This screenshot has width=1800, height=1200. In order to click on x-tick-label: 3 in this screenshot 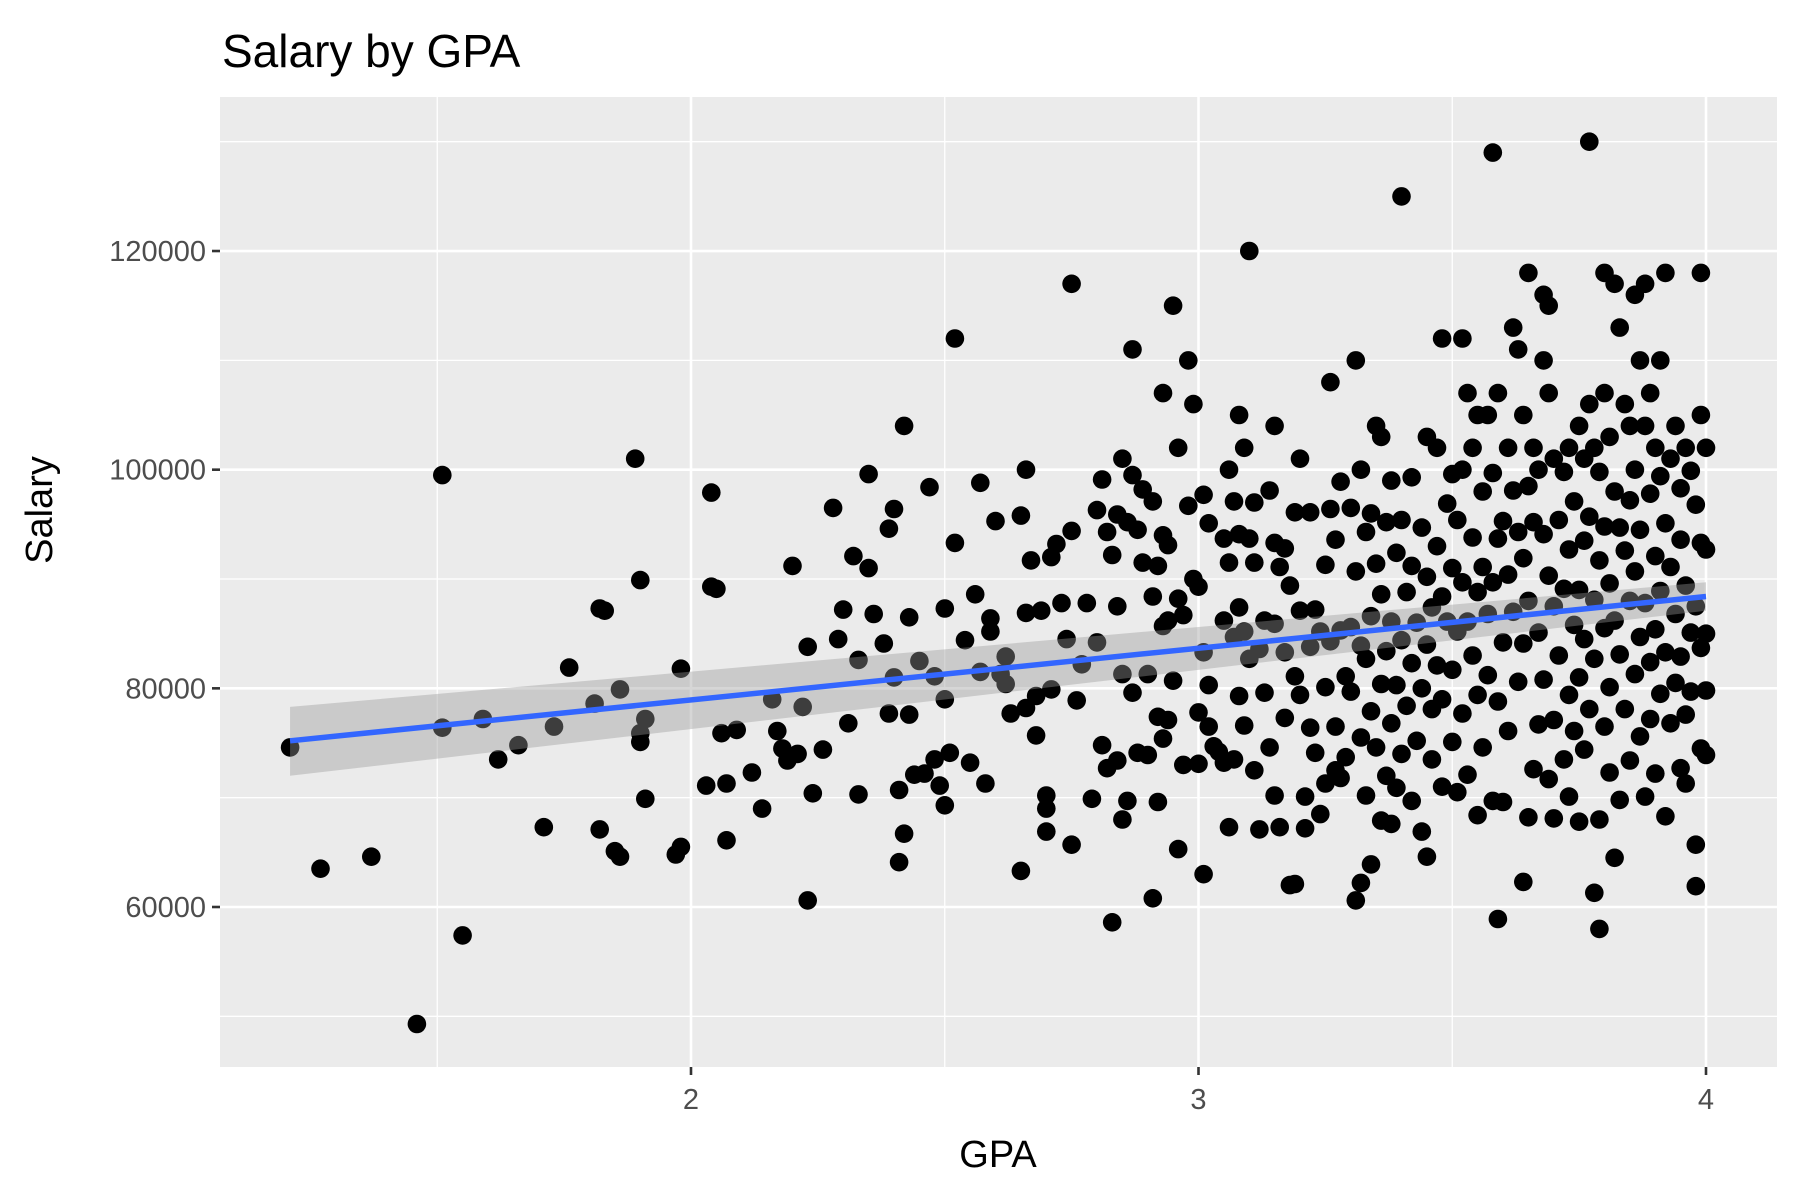, I will do `click(1198, 1100)`.